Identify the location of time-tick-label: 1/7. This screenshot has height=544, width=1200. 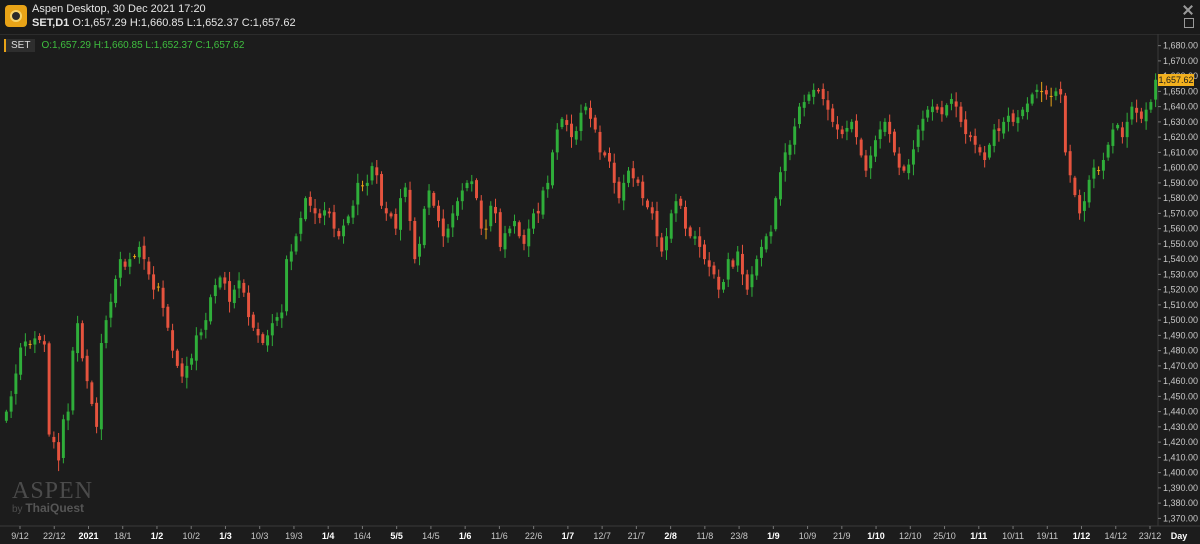
(568, 536).